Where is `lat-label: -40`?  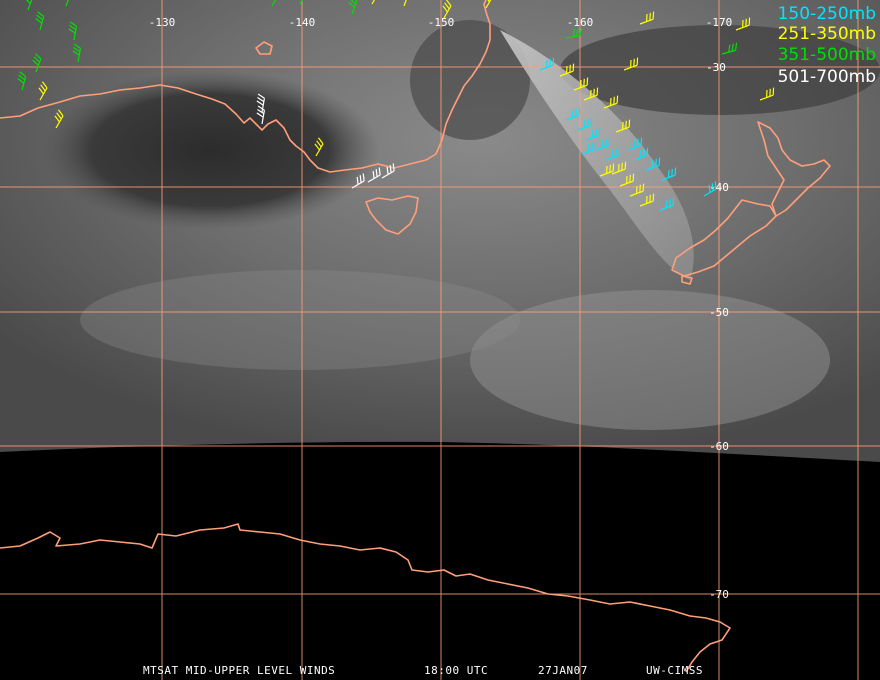
lat-label: -40 is located at coordinates (719, 187).